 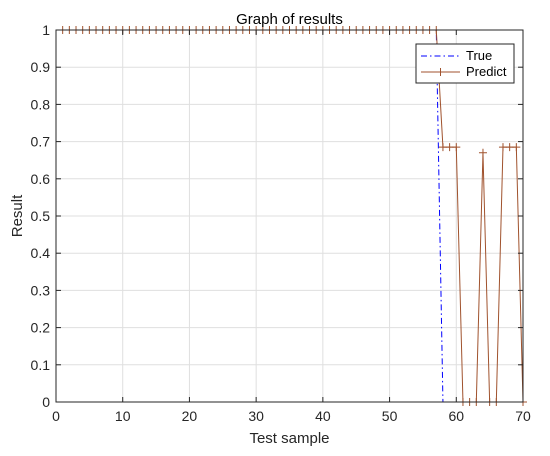 What do you see at coordinates (46, 30) in the screenshot?
I see `y-tick-label: 1` at bounding box center [46, 30].